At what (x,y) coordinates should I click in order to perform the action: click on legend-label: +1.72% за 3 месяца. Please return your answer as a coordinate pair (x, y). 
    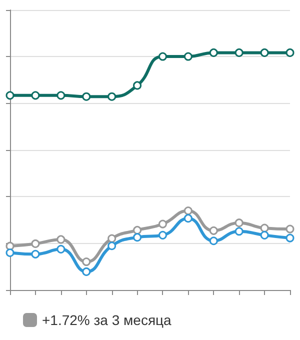
    Looking at the image, I should click on (107, 320).